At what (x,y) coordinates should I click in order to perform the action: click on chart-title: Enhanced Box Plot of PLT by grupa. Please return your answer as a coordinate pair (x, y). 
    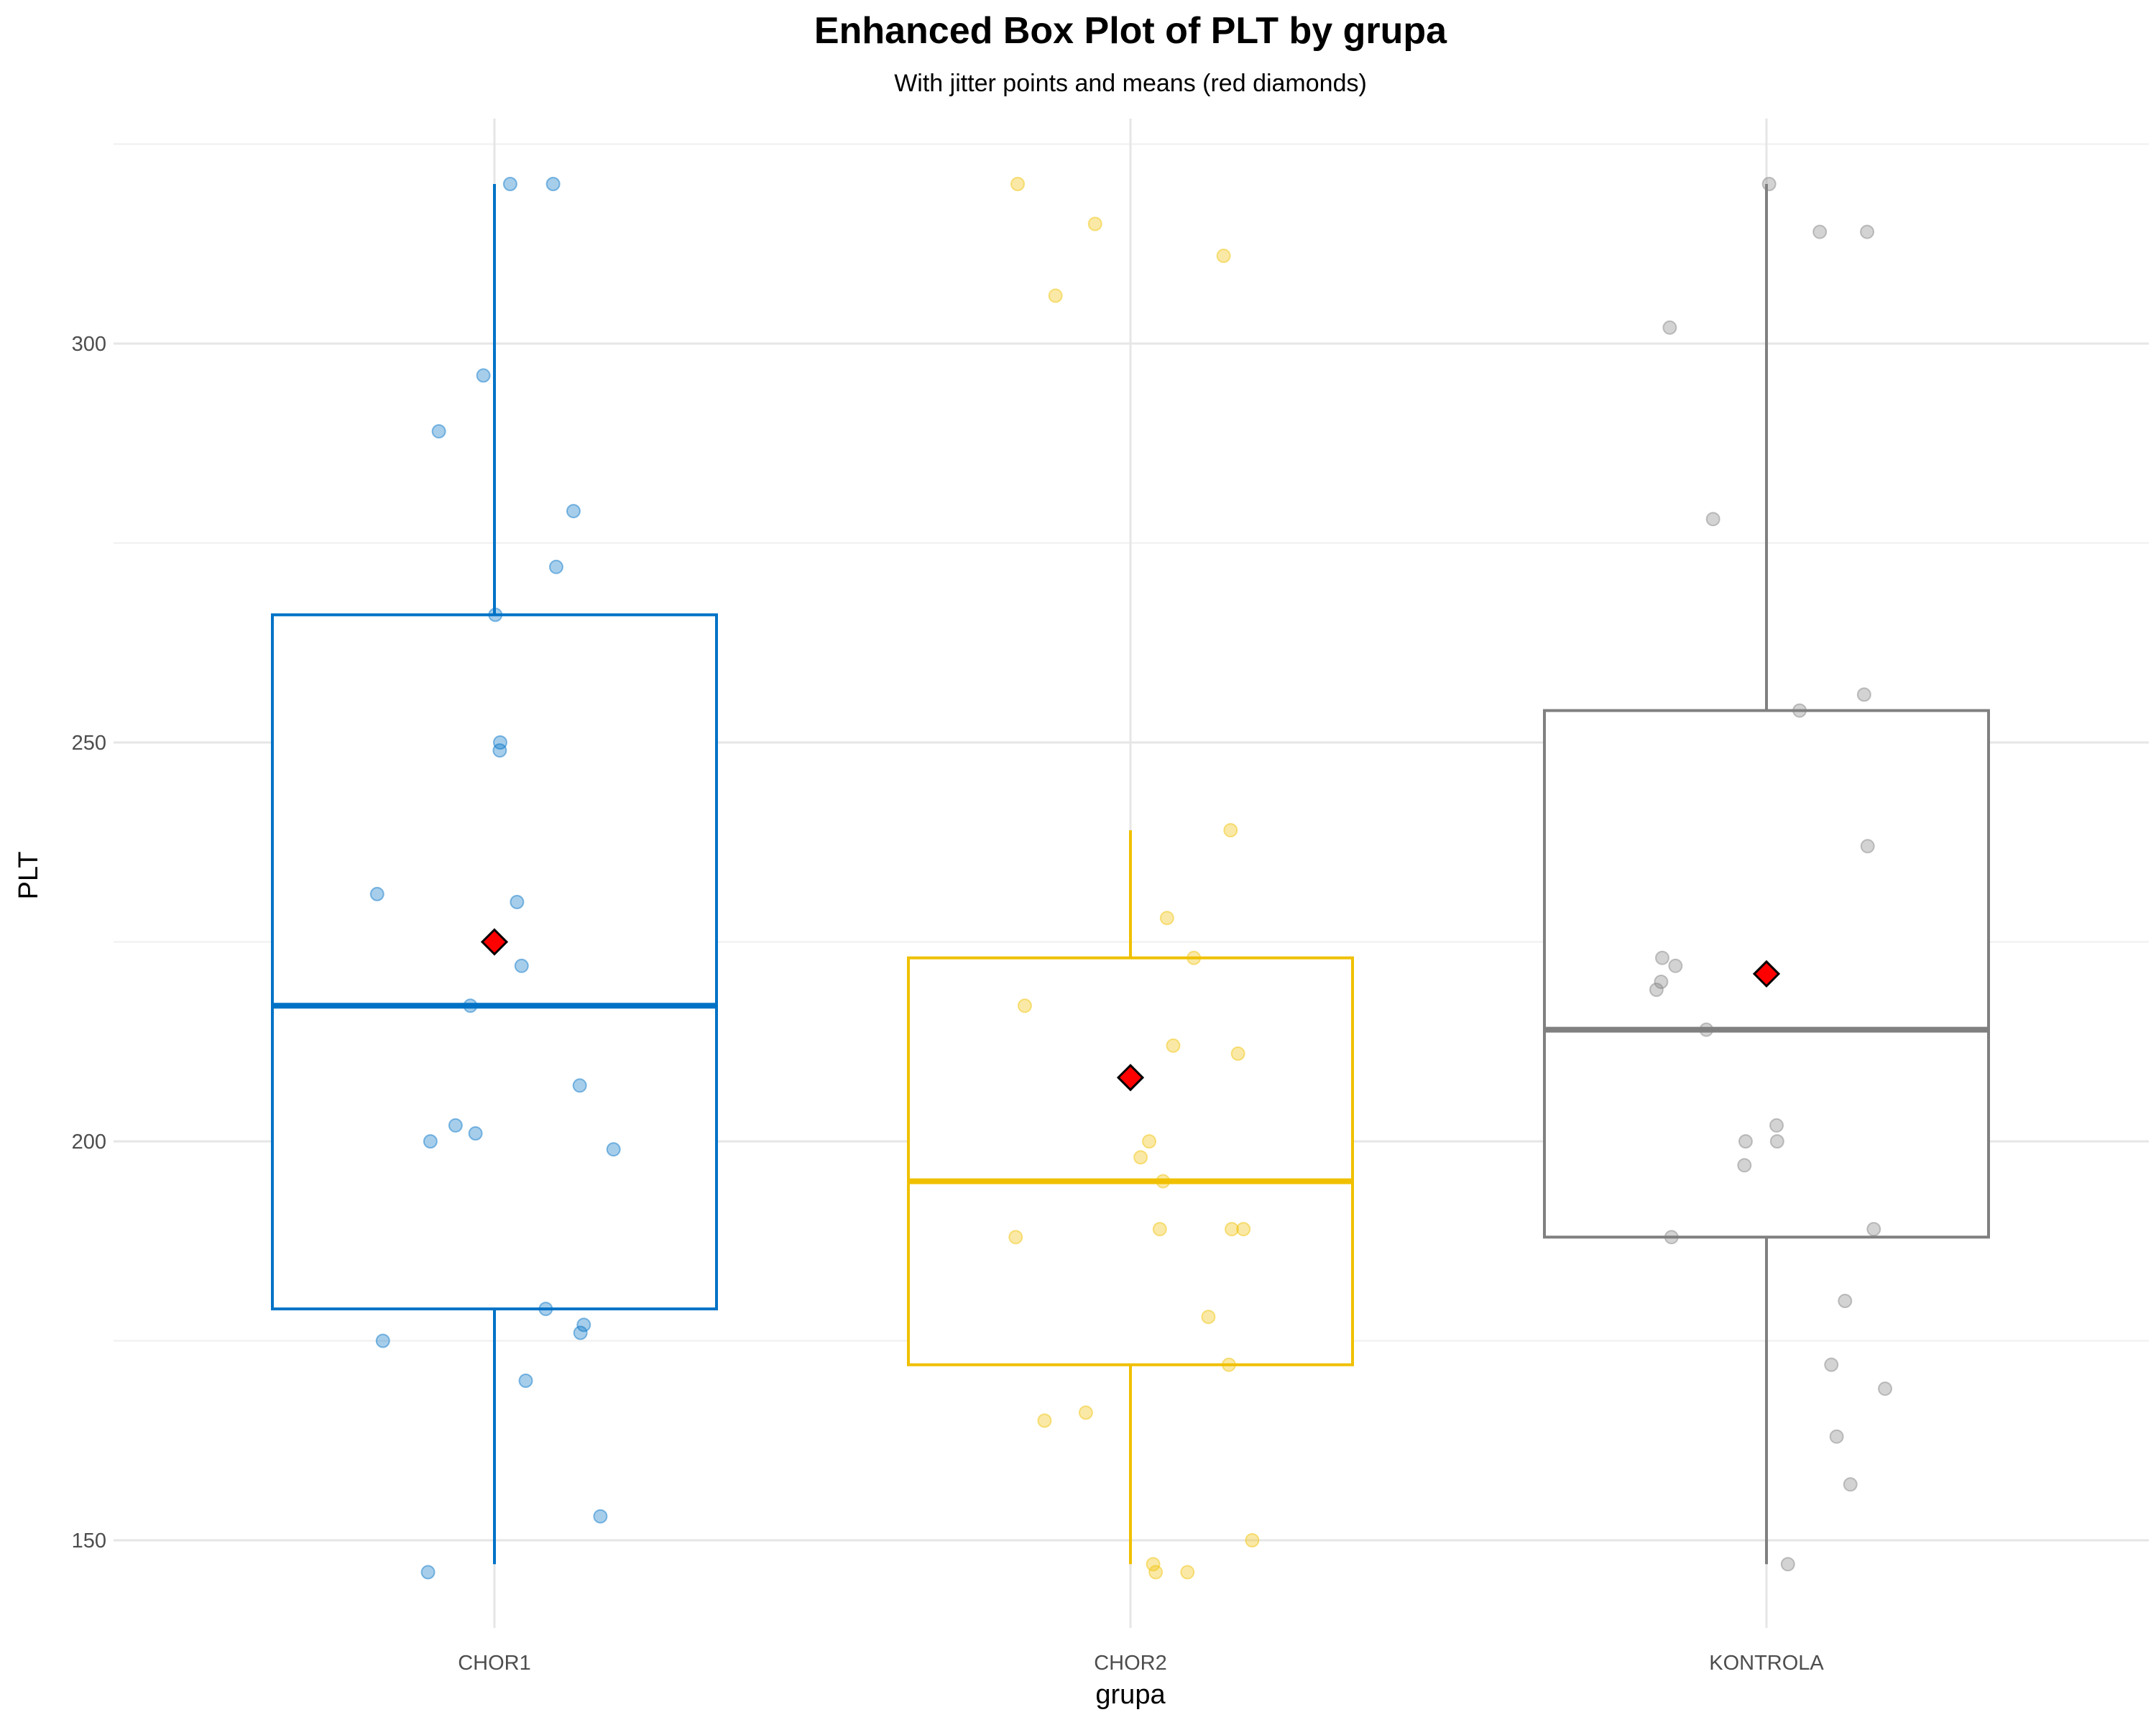
    Looking at the image, I should click on (1130, 31).